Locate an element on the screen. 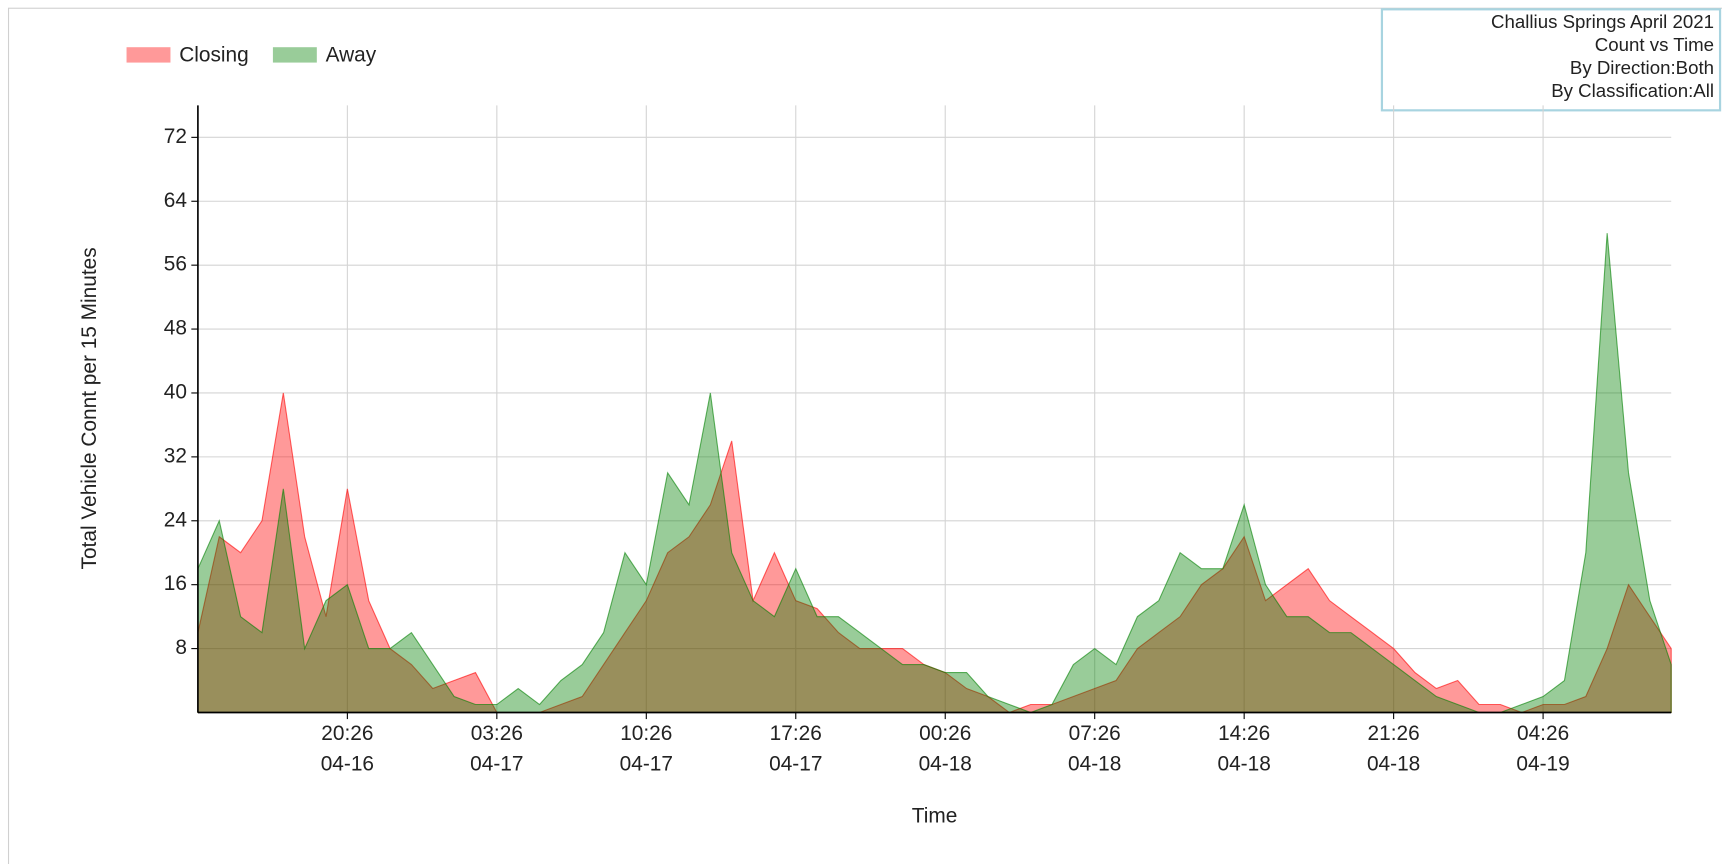 The height and width of the screenshot is (864, 1722). y-axis-label: Total Vehicle Connt per 15 Minutes is located at coordinates (89, 408).